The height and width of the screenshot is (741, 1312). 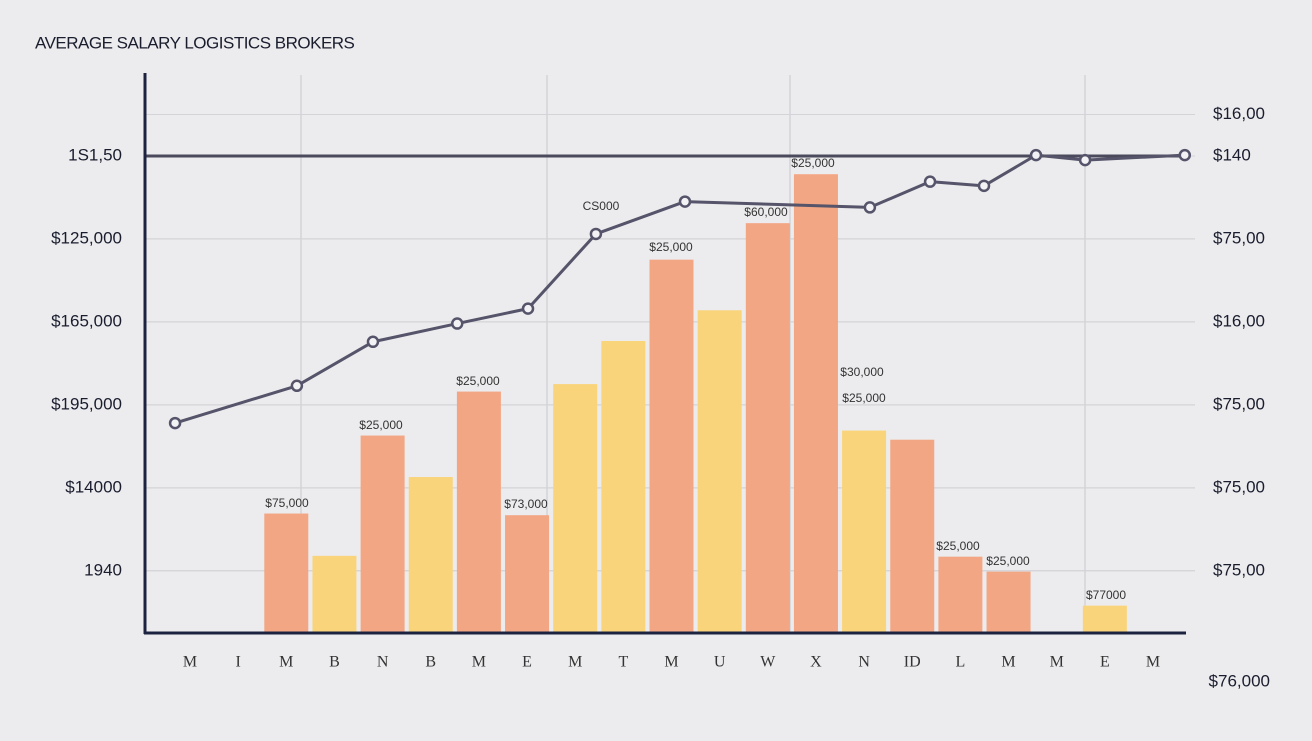 I want to click on annotation: $77000, so click(x=1106, y=595).